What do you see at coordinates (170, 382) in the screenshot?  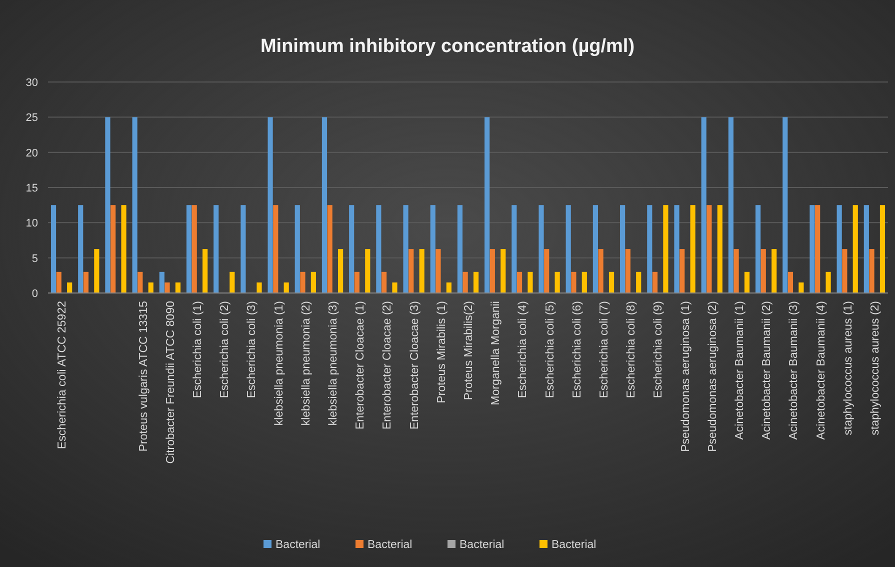 I see `x-tick-label: Citrobacter Freundii ATCC 8090` at bounding box center [170, 382].